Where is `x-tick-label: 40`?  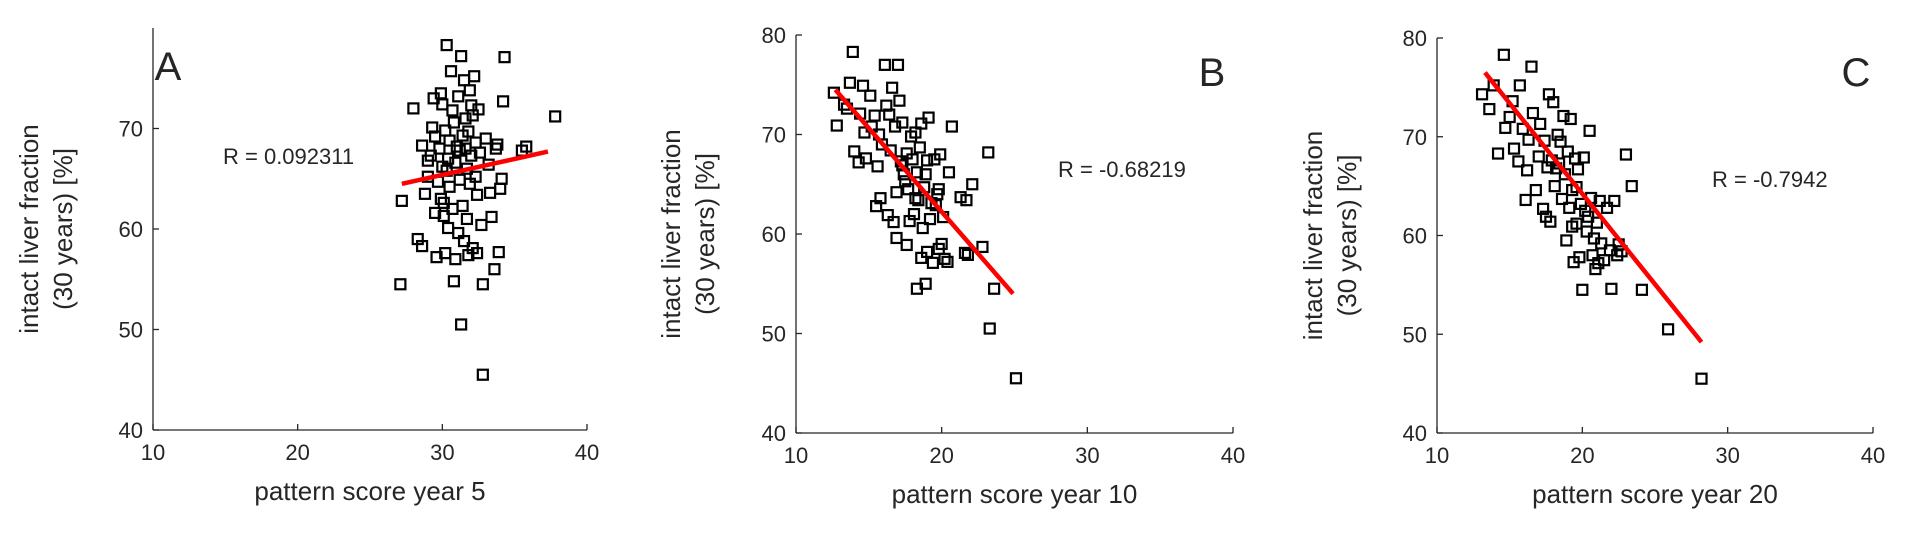
x-tick-label: 40 is located at coordinates (1233, 455).